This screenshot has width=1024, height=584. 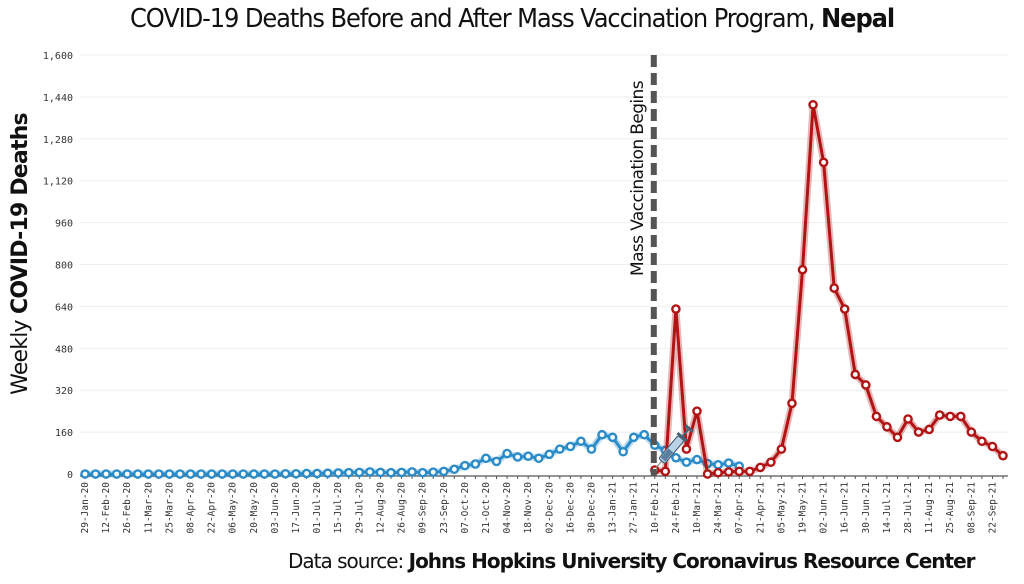 I want to click on x-tick-label: 26-Feb-20, so click(x=127, y=508).